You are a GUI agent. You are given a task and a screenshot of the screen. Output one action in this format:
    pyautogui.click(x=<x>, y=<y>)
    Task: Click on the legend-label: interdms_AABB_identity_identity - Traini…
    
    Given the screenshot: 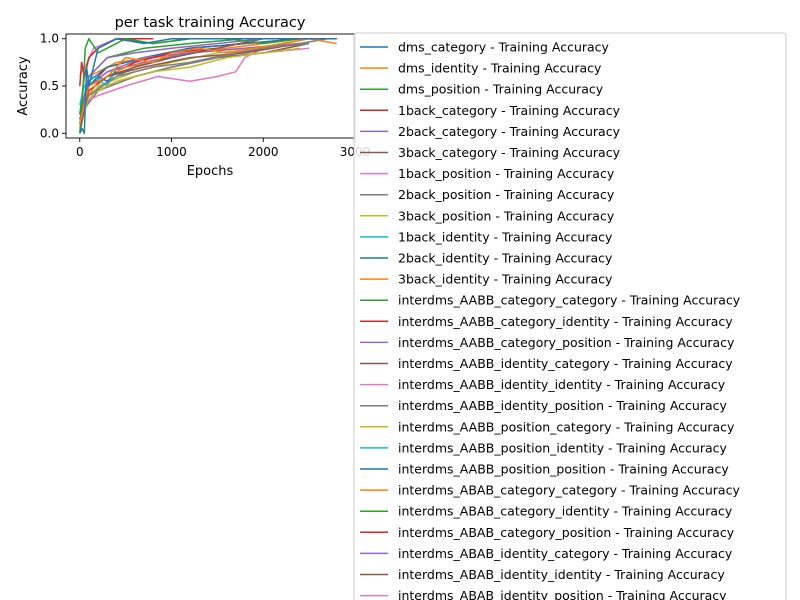 What is the action you would take?
    pyautogui.click(x=562, y=384)
    